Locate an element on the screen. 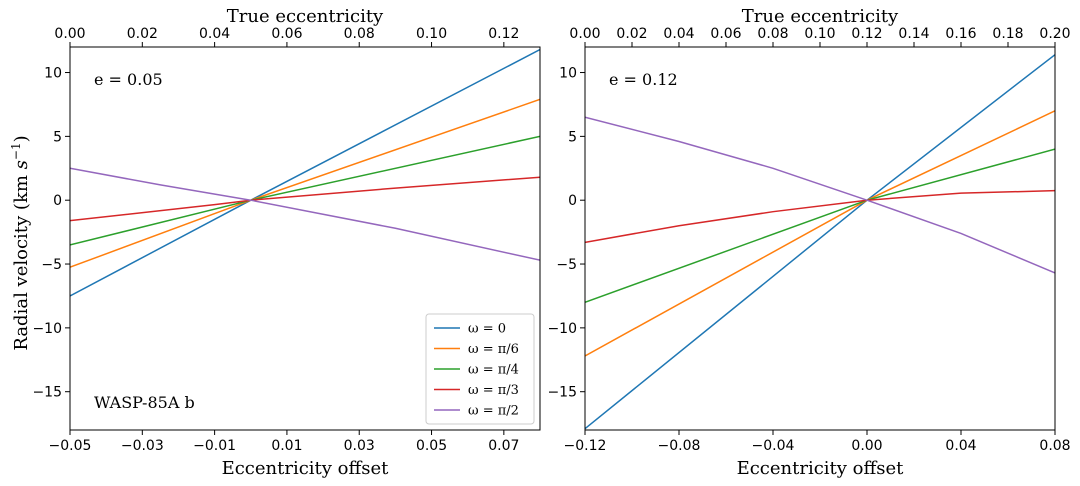  legend: ω = 0 ω = π/6 ω = π/4 ω = π/3 ω = π/2 is located at coordinates (480, 369).